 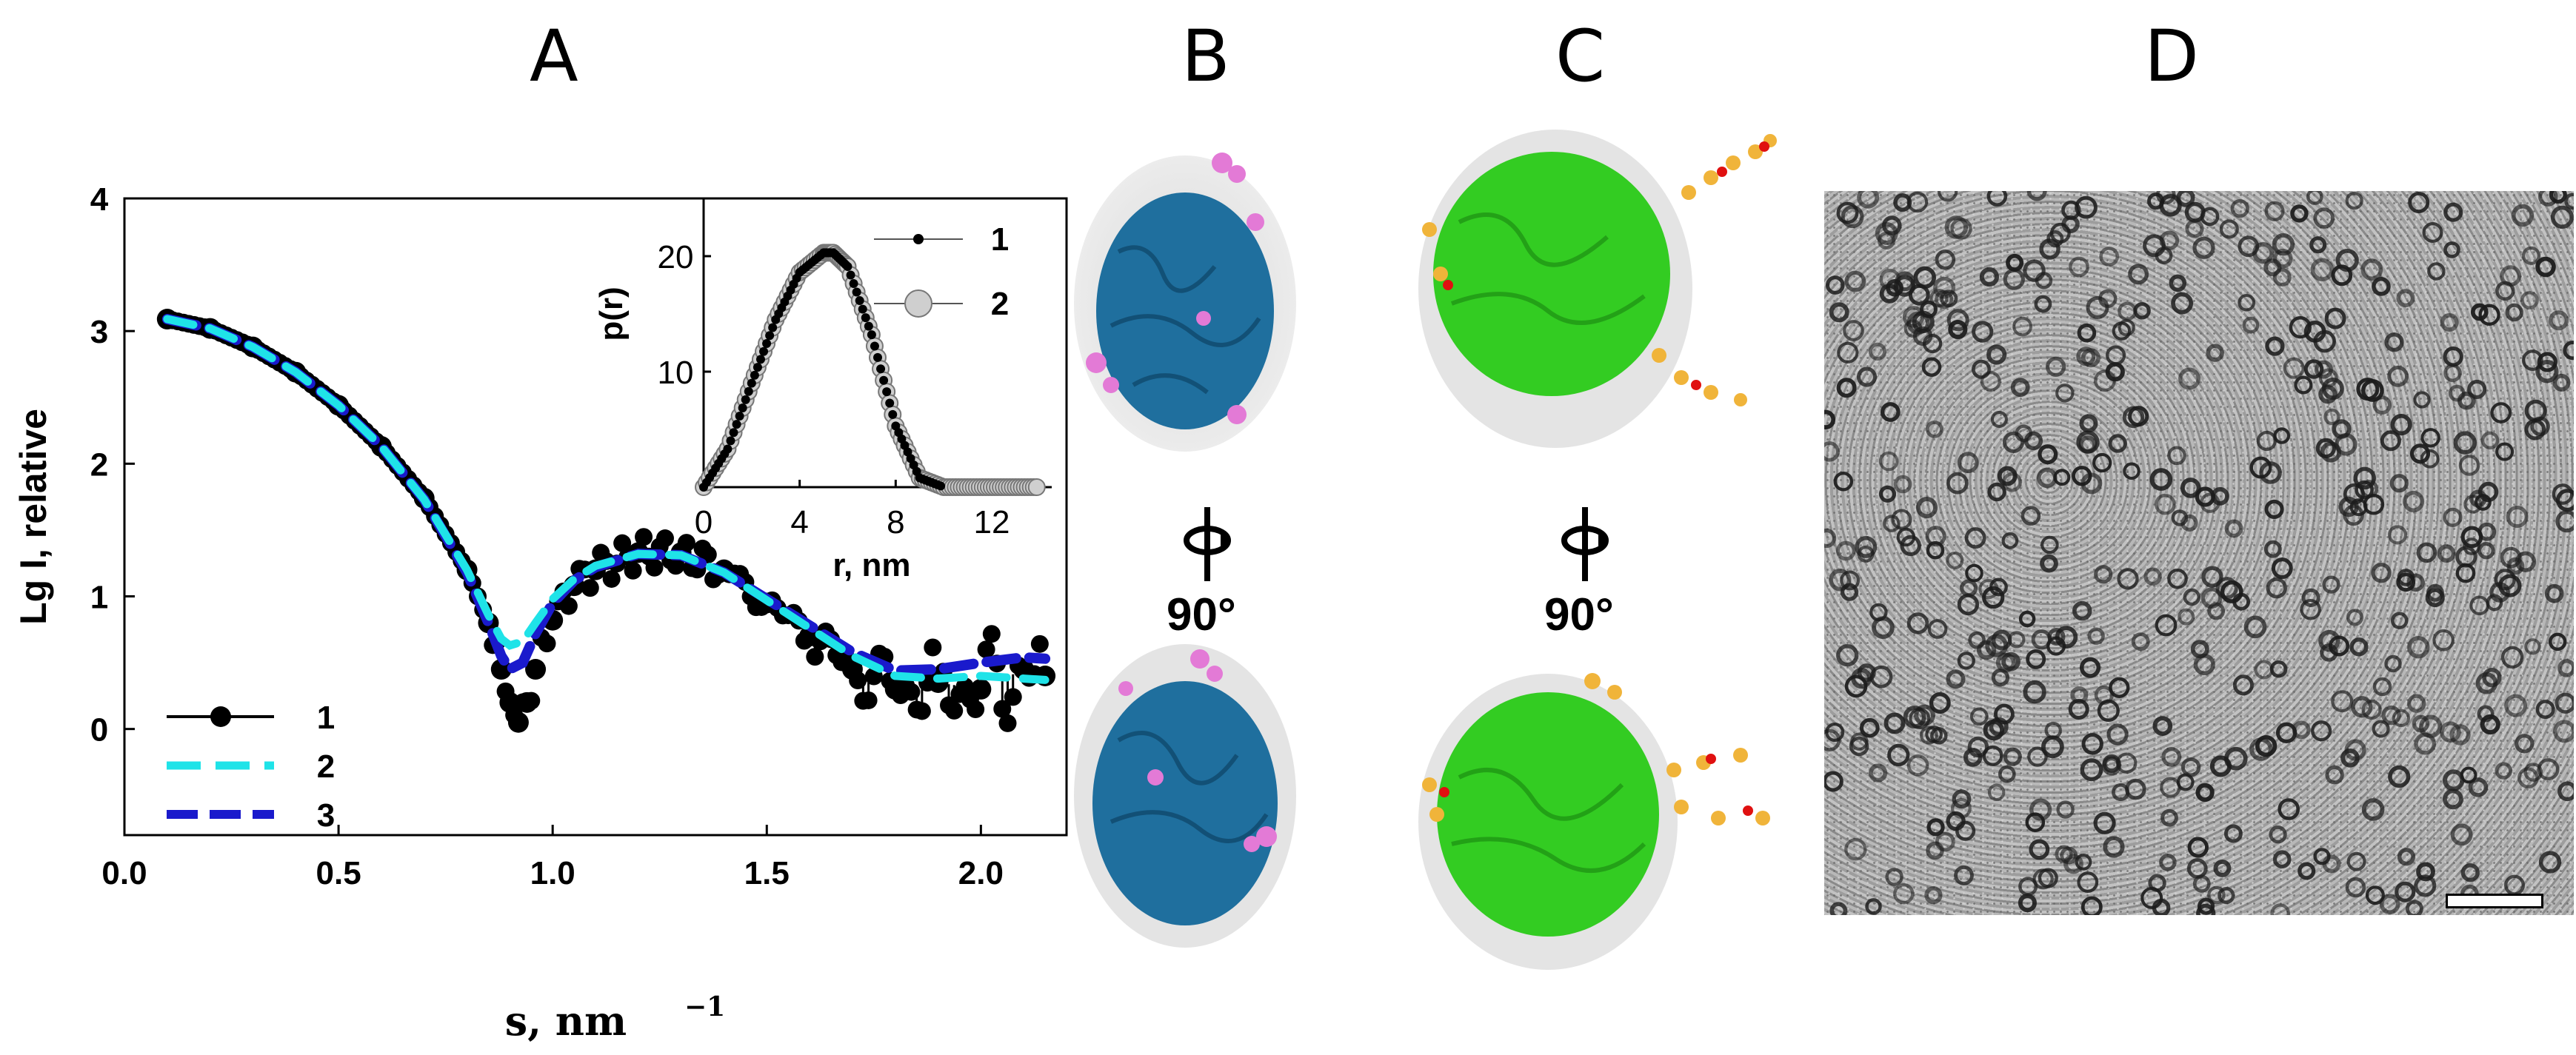 I want to click on rotation-icon-b, so click(x=1207, y=544).